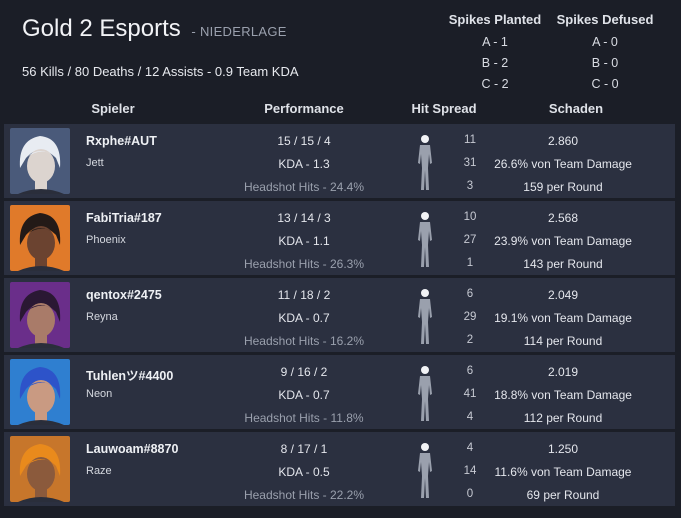 The image size is (681, 518). Describe the element at coordinates (304, 241) in the screenshot. I see `kda-ratio: KDA - 1.1` at that location.